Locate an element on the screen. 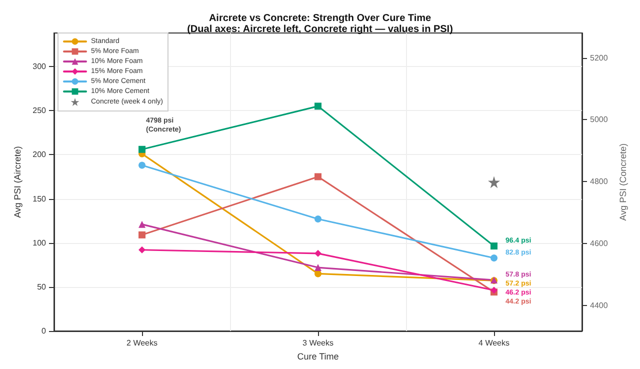  chart-title: Aircrete vs Concrete: Strength Over Cure Time is located at coordinates (320, 18).